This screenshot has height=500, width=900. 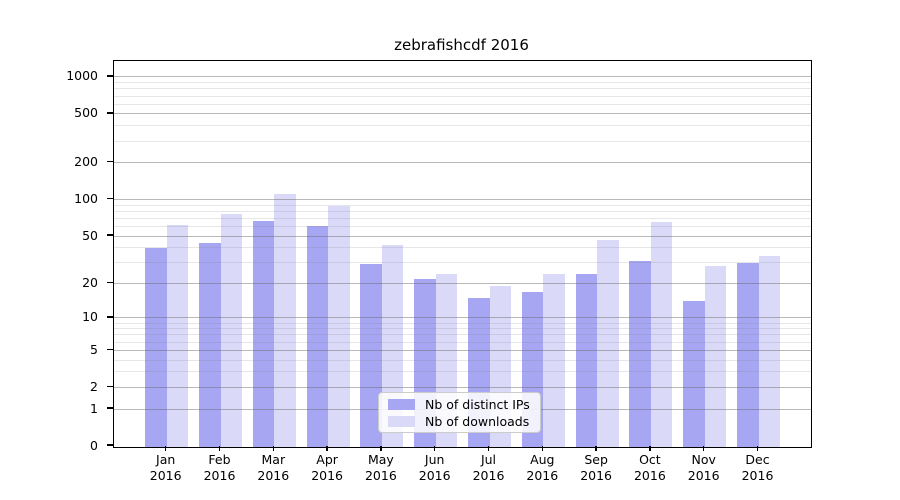 What do you see at coordinates (156, 347) in the screenshot?
I see `bar-nb-of-distinct-ips-jan` at bounding box center [156, 347].